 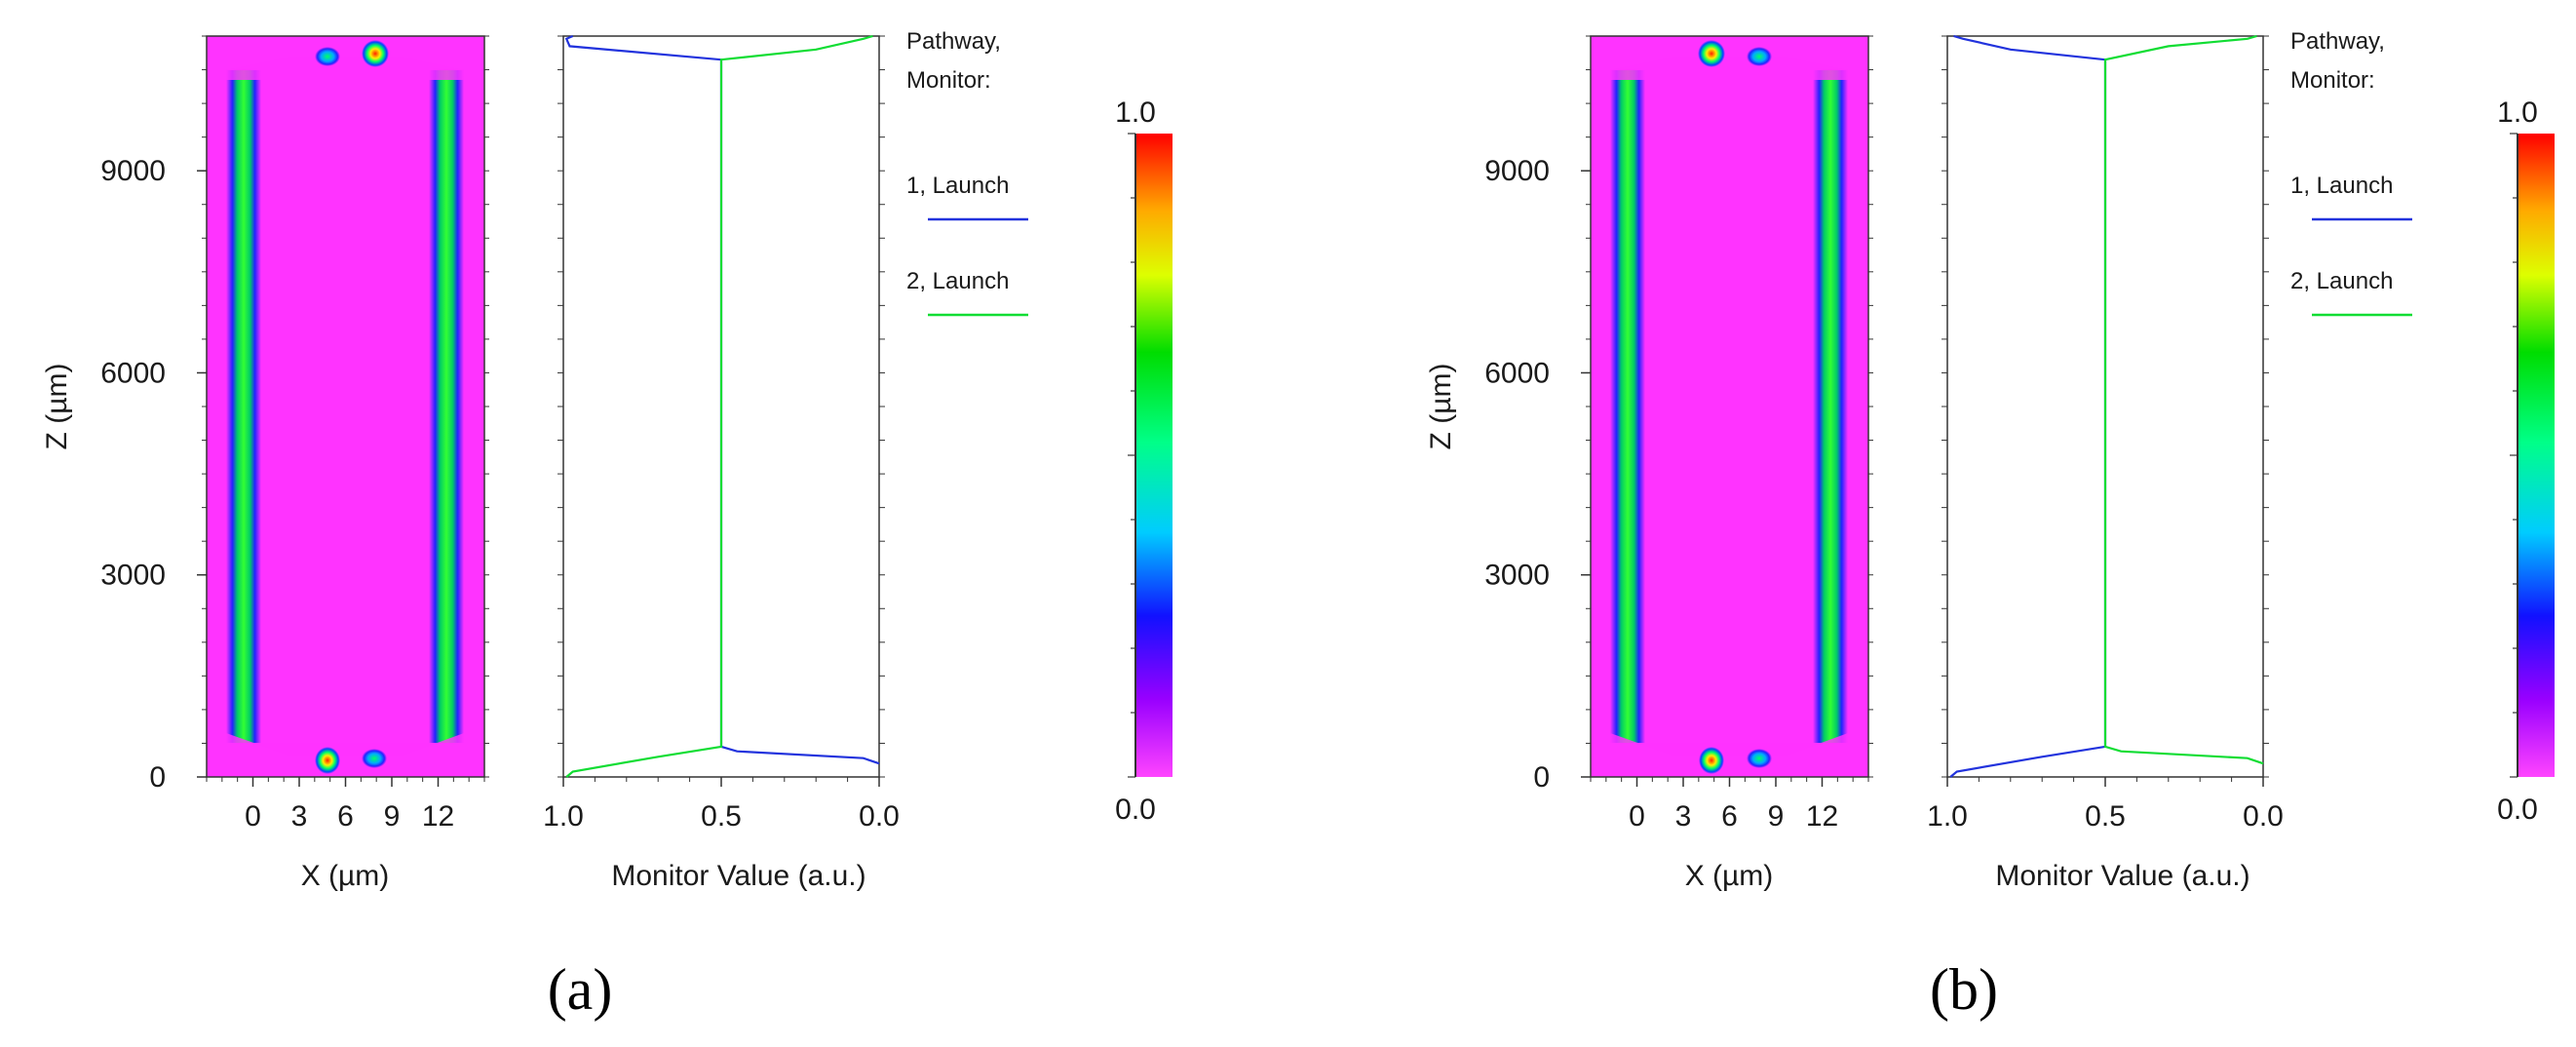 I want to click on monitor-plot-b: 1.0 0.5 0.0, so click(x=2105, y=433).